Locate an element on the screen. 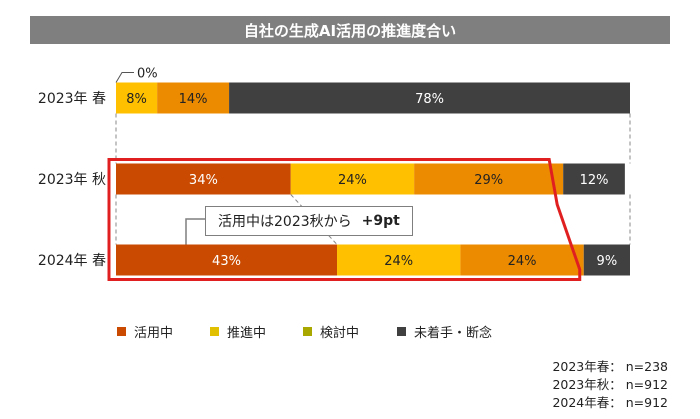 Image resolution: width=700 pixels, height=419 pixels. chart-title: 自社の生成AI活用の推進度合い is located at coordinates (350, 30).